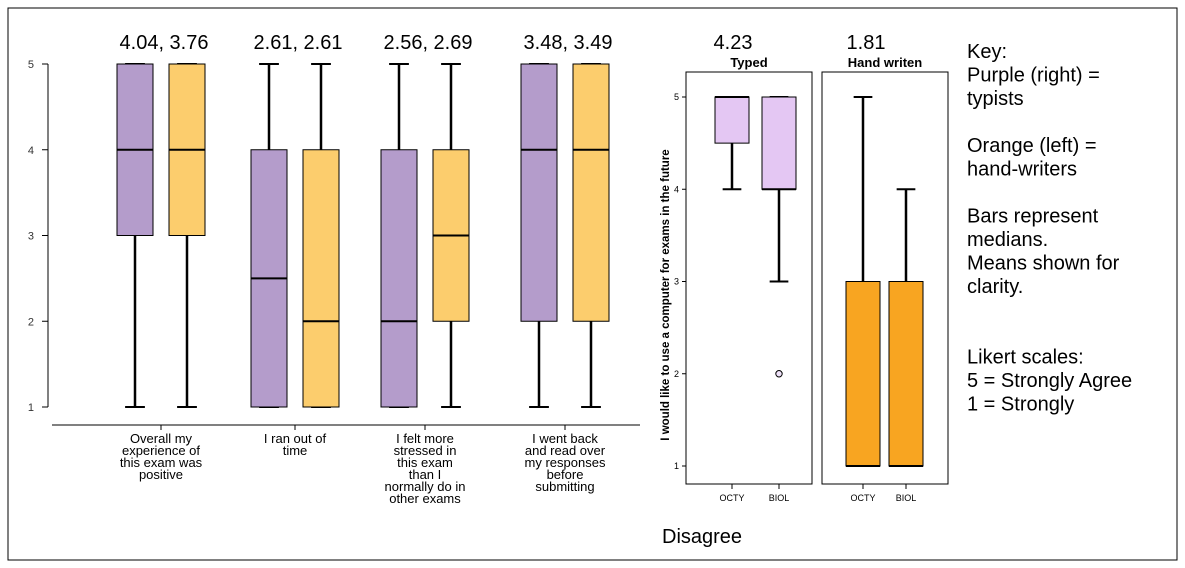 This screenshot has height=568, width=1185. Describe the element at coordinates (565, 450) in the screenshot. I see `group-label: and read over` at that location.